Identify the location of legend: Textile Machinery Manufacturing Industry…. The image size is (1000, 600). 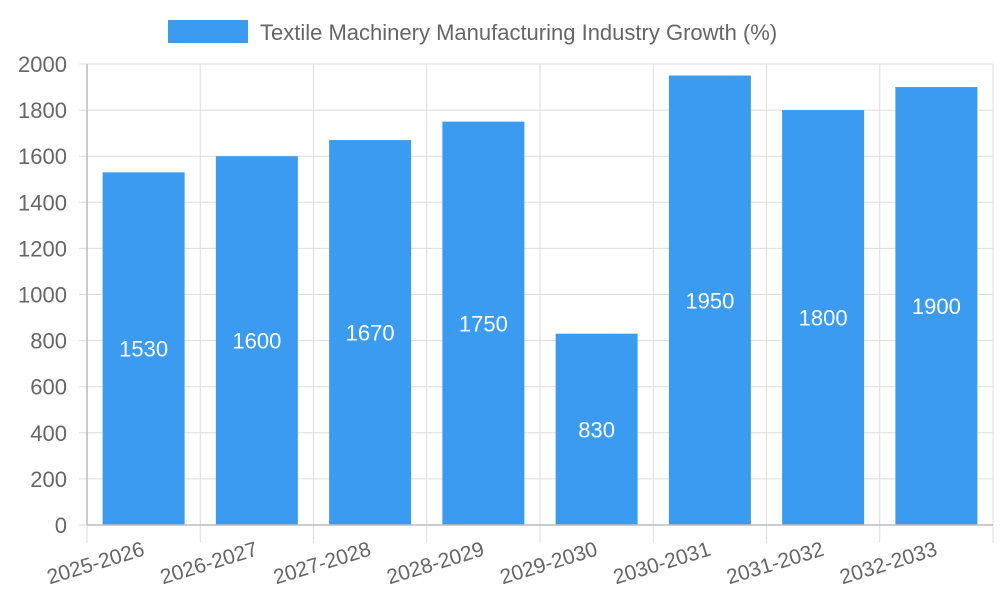
(472, 32).